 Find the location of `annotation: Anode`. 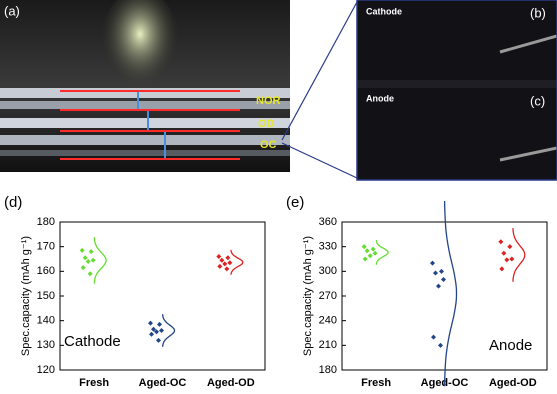

annotation: Anode is located at coordinates (510, 345).